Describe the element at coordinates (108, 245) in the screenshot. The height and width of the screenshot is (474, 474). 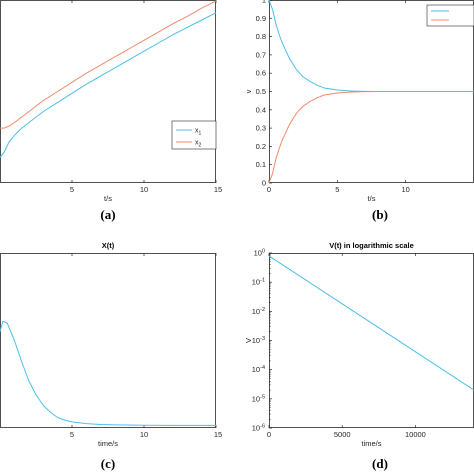
I see `panel-title-c: X(t)` at that location.